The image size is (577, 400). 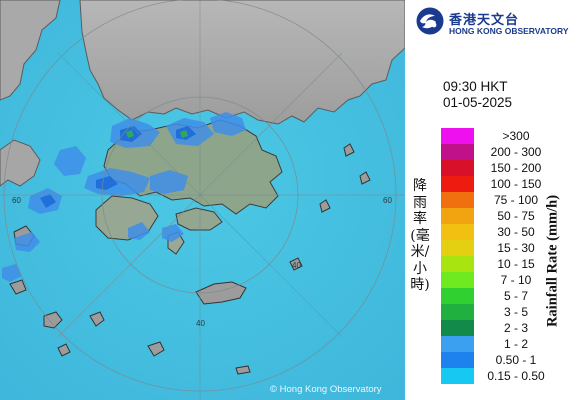 I want to click on legend-row: 7 - 10, so click(x=509, y=280).